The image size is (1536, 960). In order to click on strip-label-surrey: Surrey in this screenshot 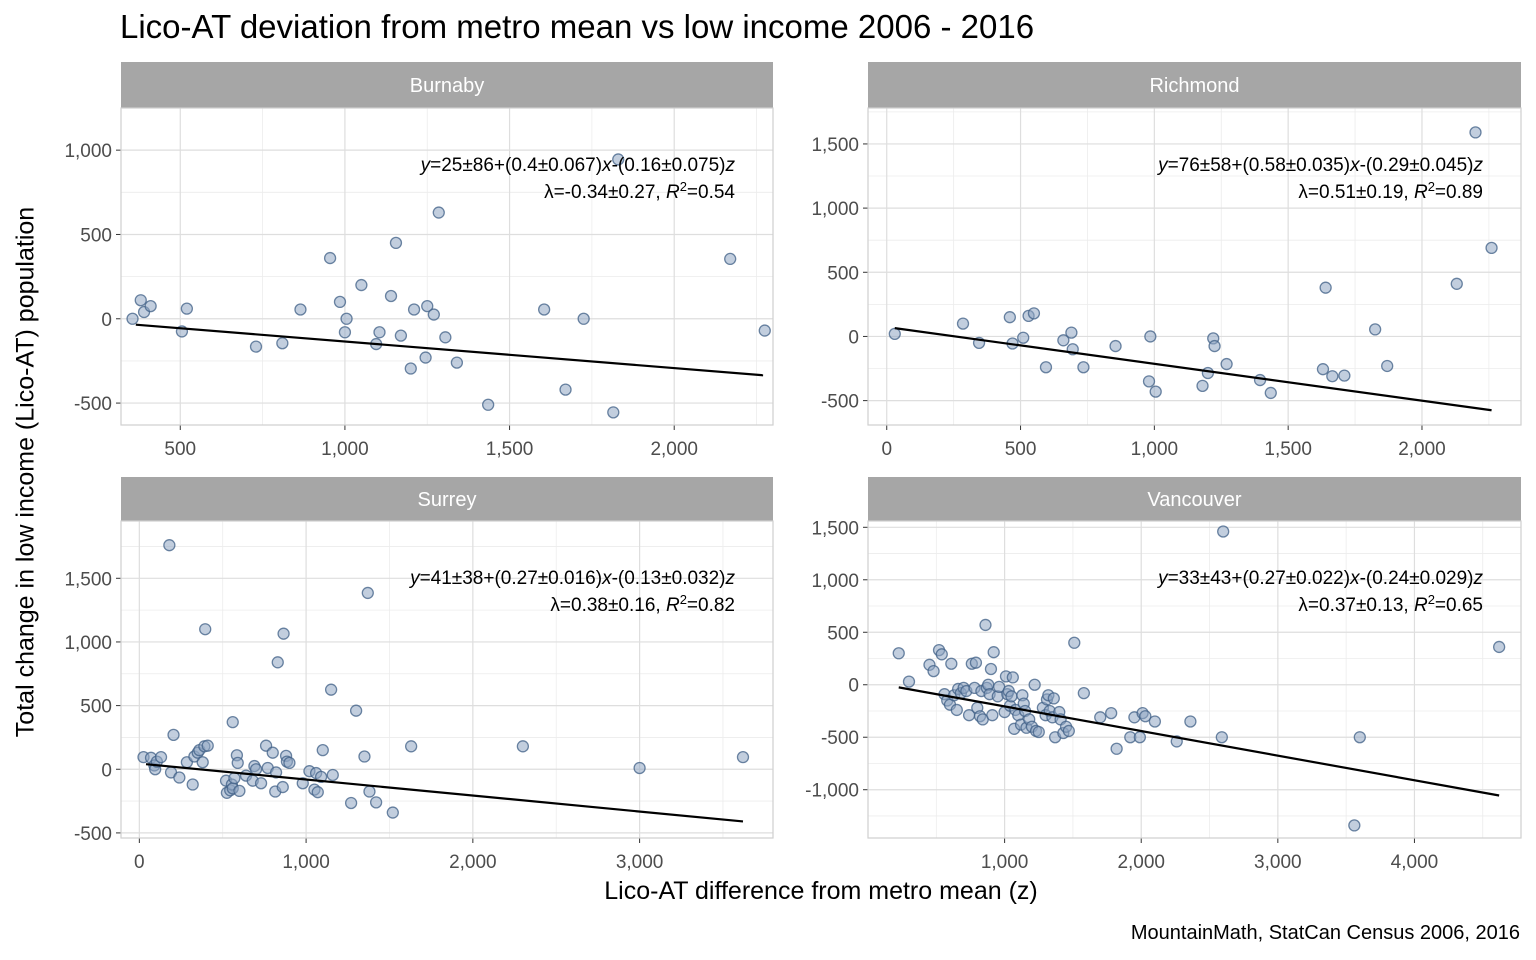, I will do `click(447, 500)`.